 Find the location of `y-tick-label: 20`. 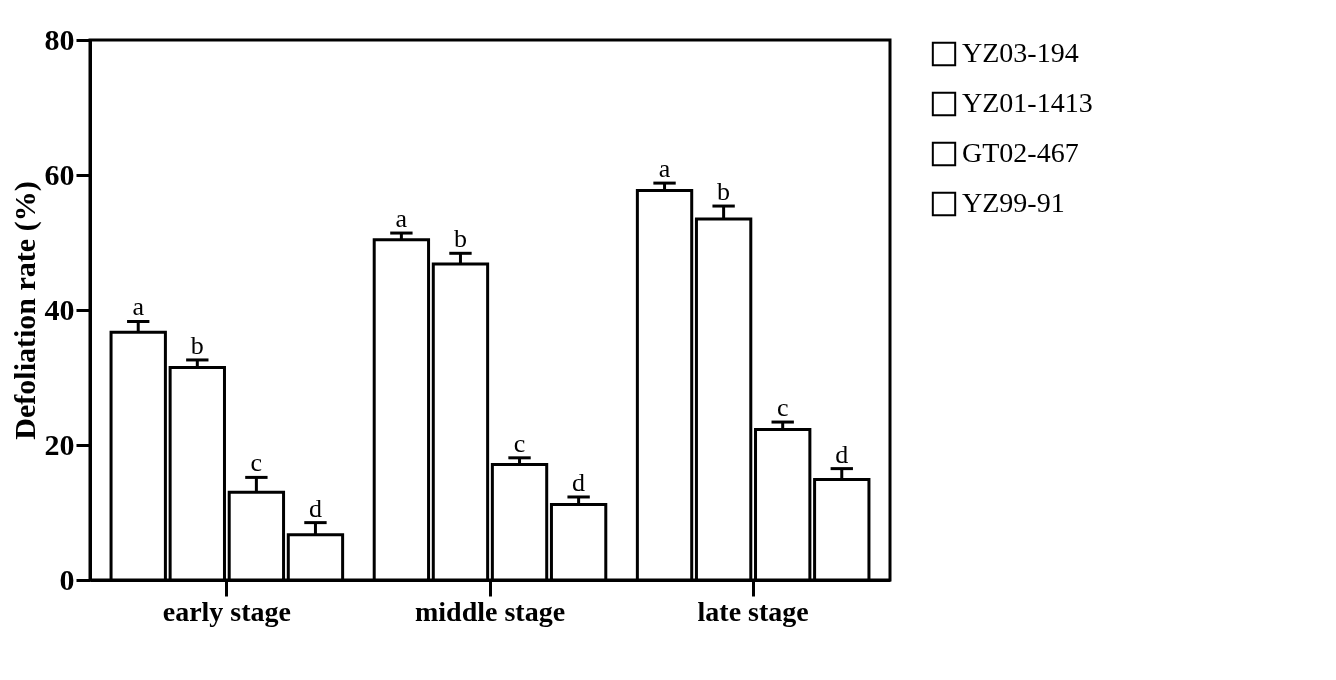

y-tick-label: 20 is located at coordinates (59, 444).